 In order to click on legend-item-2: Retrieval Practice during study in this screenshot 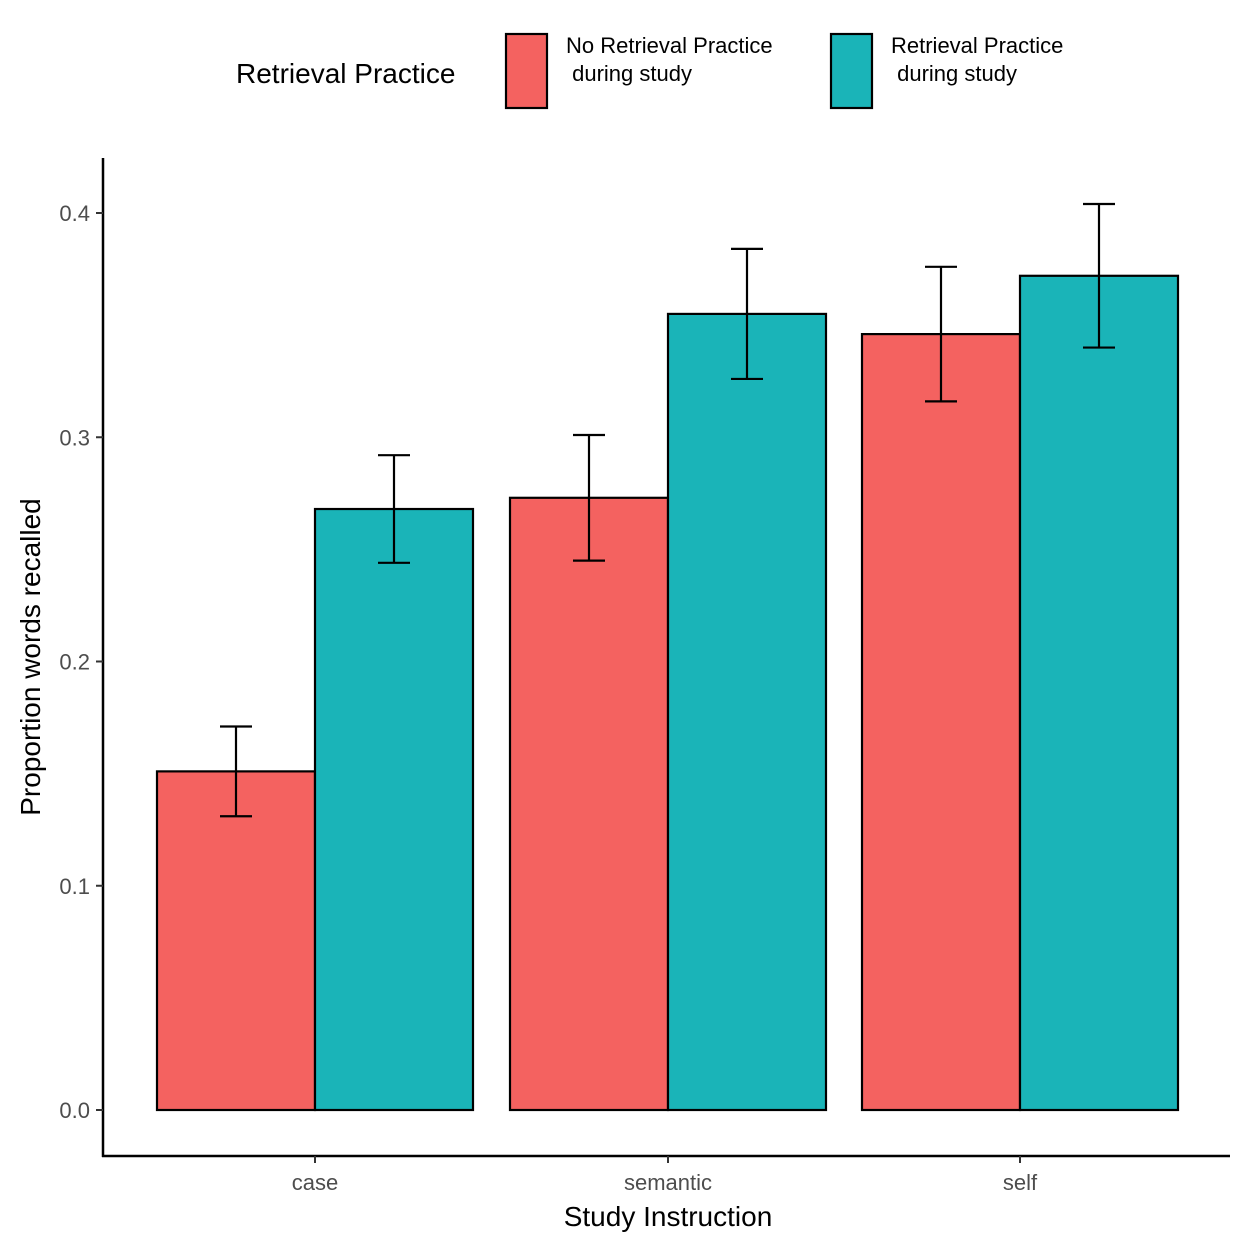, I will do `click(946, 71)`.